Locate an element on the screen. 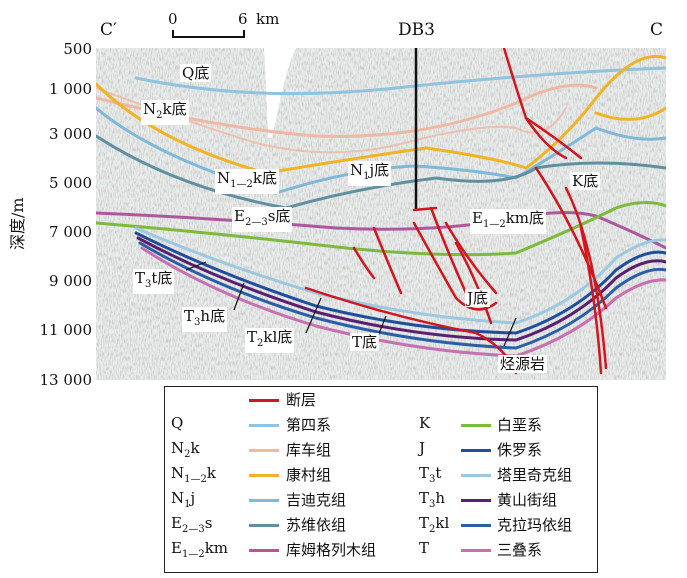  legend-fault-name: 断层 is located at coordinates (301, 400).